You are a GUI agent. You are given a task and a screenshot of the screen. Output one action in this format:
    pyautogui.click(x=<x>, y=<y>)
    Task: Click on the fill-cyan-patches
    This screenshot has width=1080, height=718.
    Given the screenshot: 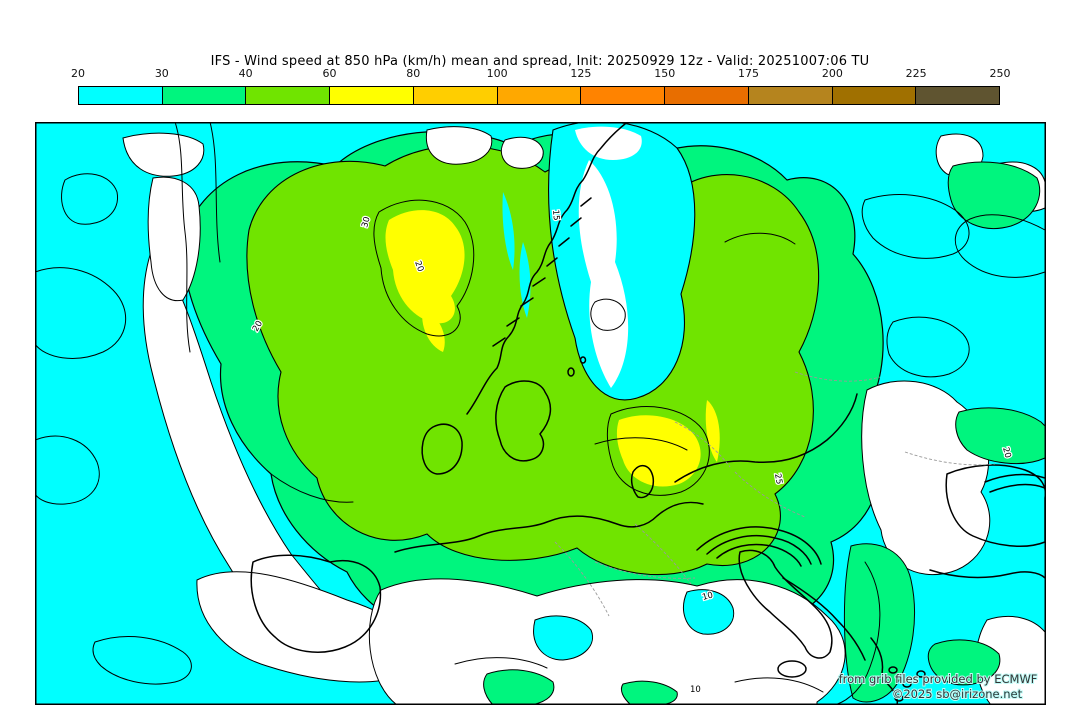 What is the action you would take?
    pyautogui.click(x=618, y=426)
    